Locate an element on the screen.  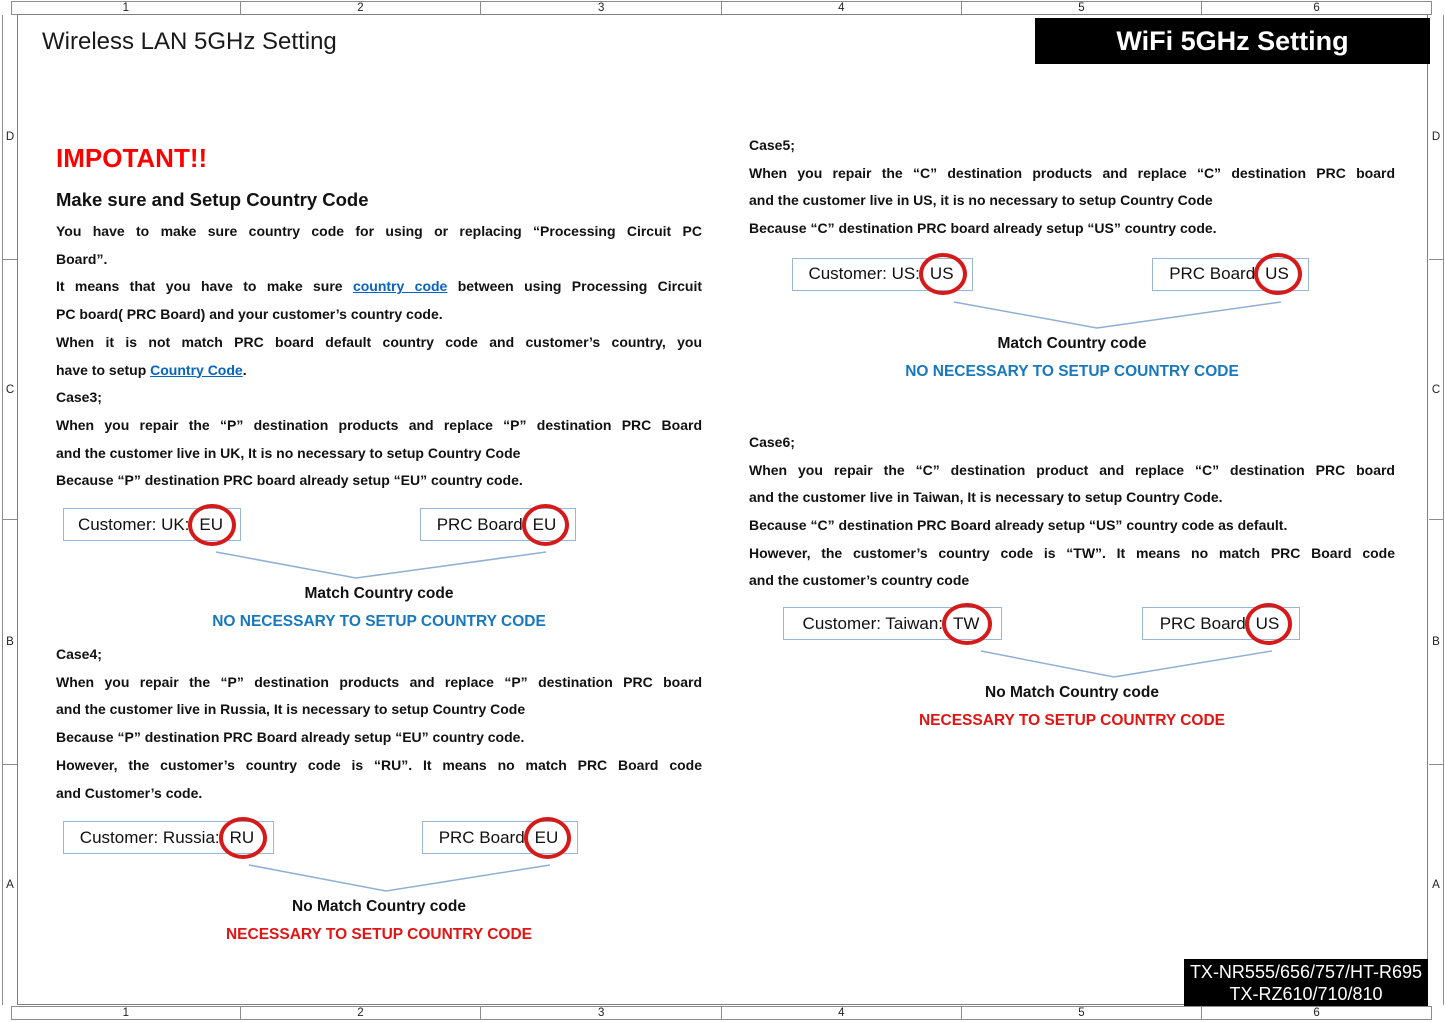
customer-label: Customer: US: is located at coordinates (864, 274).